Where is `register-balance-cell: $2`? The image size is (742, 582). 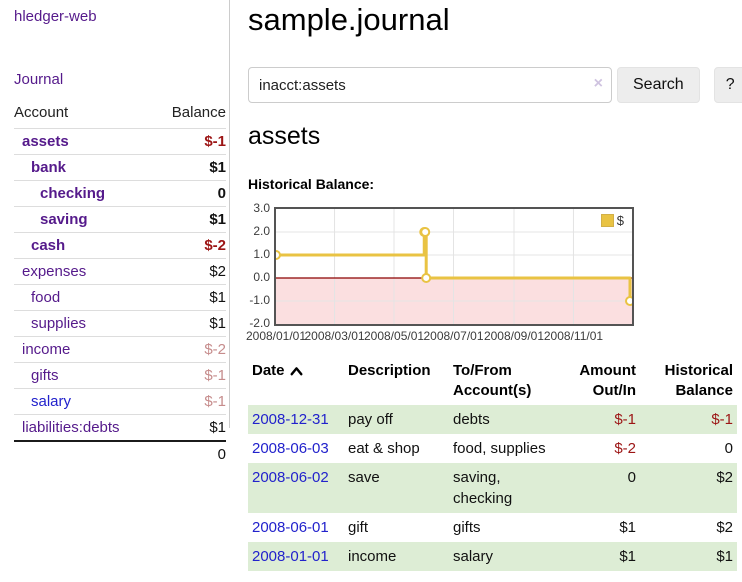
register-balance-cell: $2 is located at coordinates (724, 527).